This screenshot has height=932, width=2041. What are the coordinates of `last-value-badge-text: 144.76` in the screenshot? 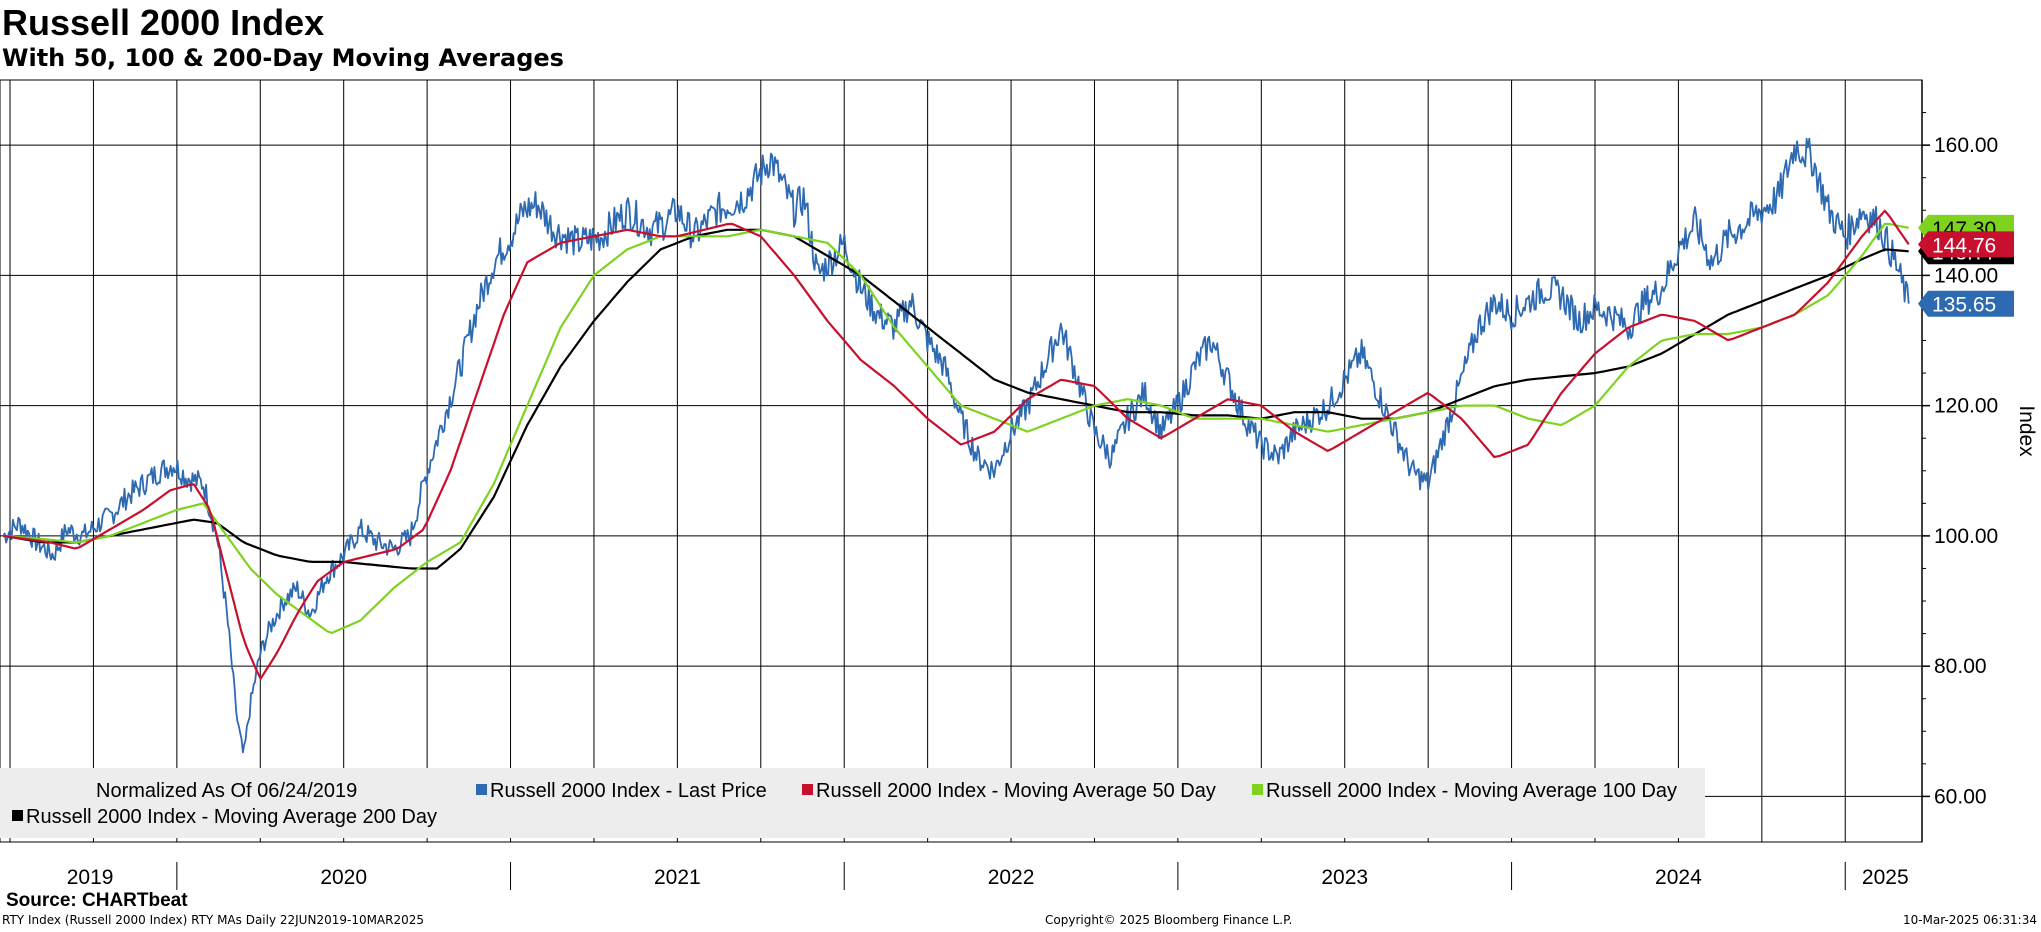 It's located at (1964, 245).